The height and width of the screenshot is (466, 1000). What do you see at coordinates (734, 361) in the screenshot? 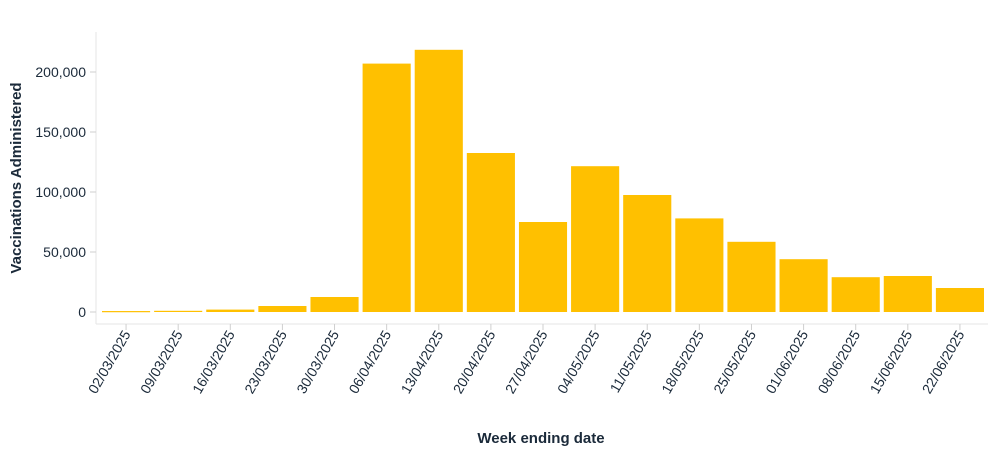
I see `x-tick-label: 25/05/2025` at bounding box center [734, 361].